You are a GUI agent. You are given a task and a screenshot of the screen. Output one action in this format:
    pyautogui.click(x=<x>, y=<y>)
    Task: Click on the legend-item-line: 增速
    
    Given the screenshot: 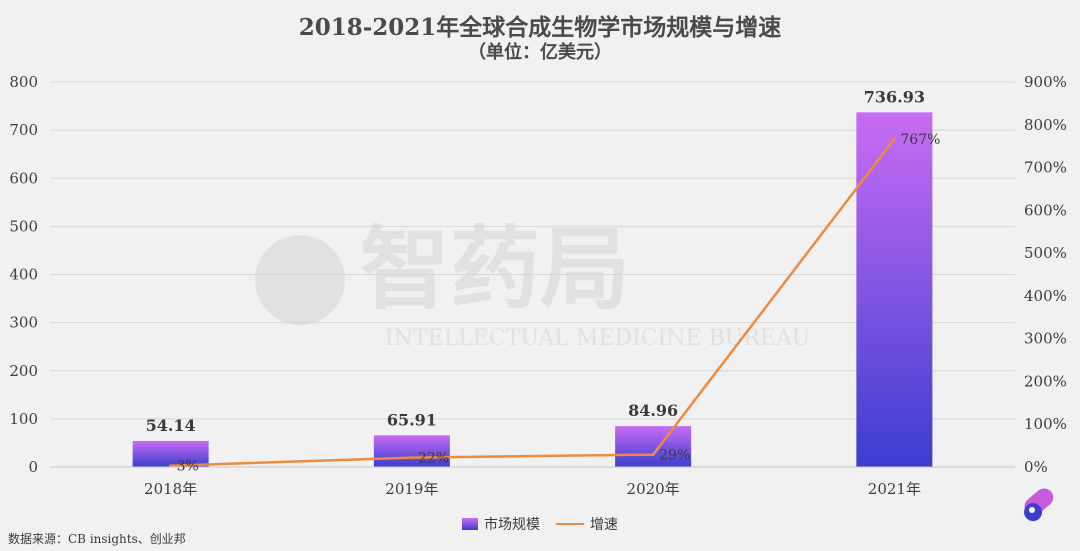 What is the action you would take?
    pyautogui.click(x=587, y=524)
    